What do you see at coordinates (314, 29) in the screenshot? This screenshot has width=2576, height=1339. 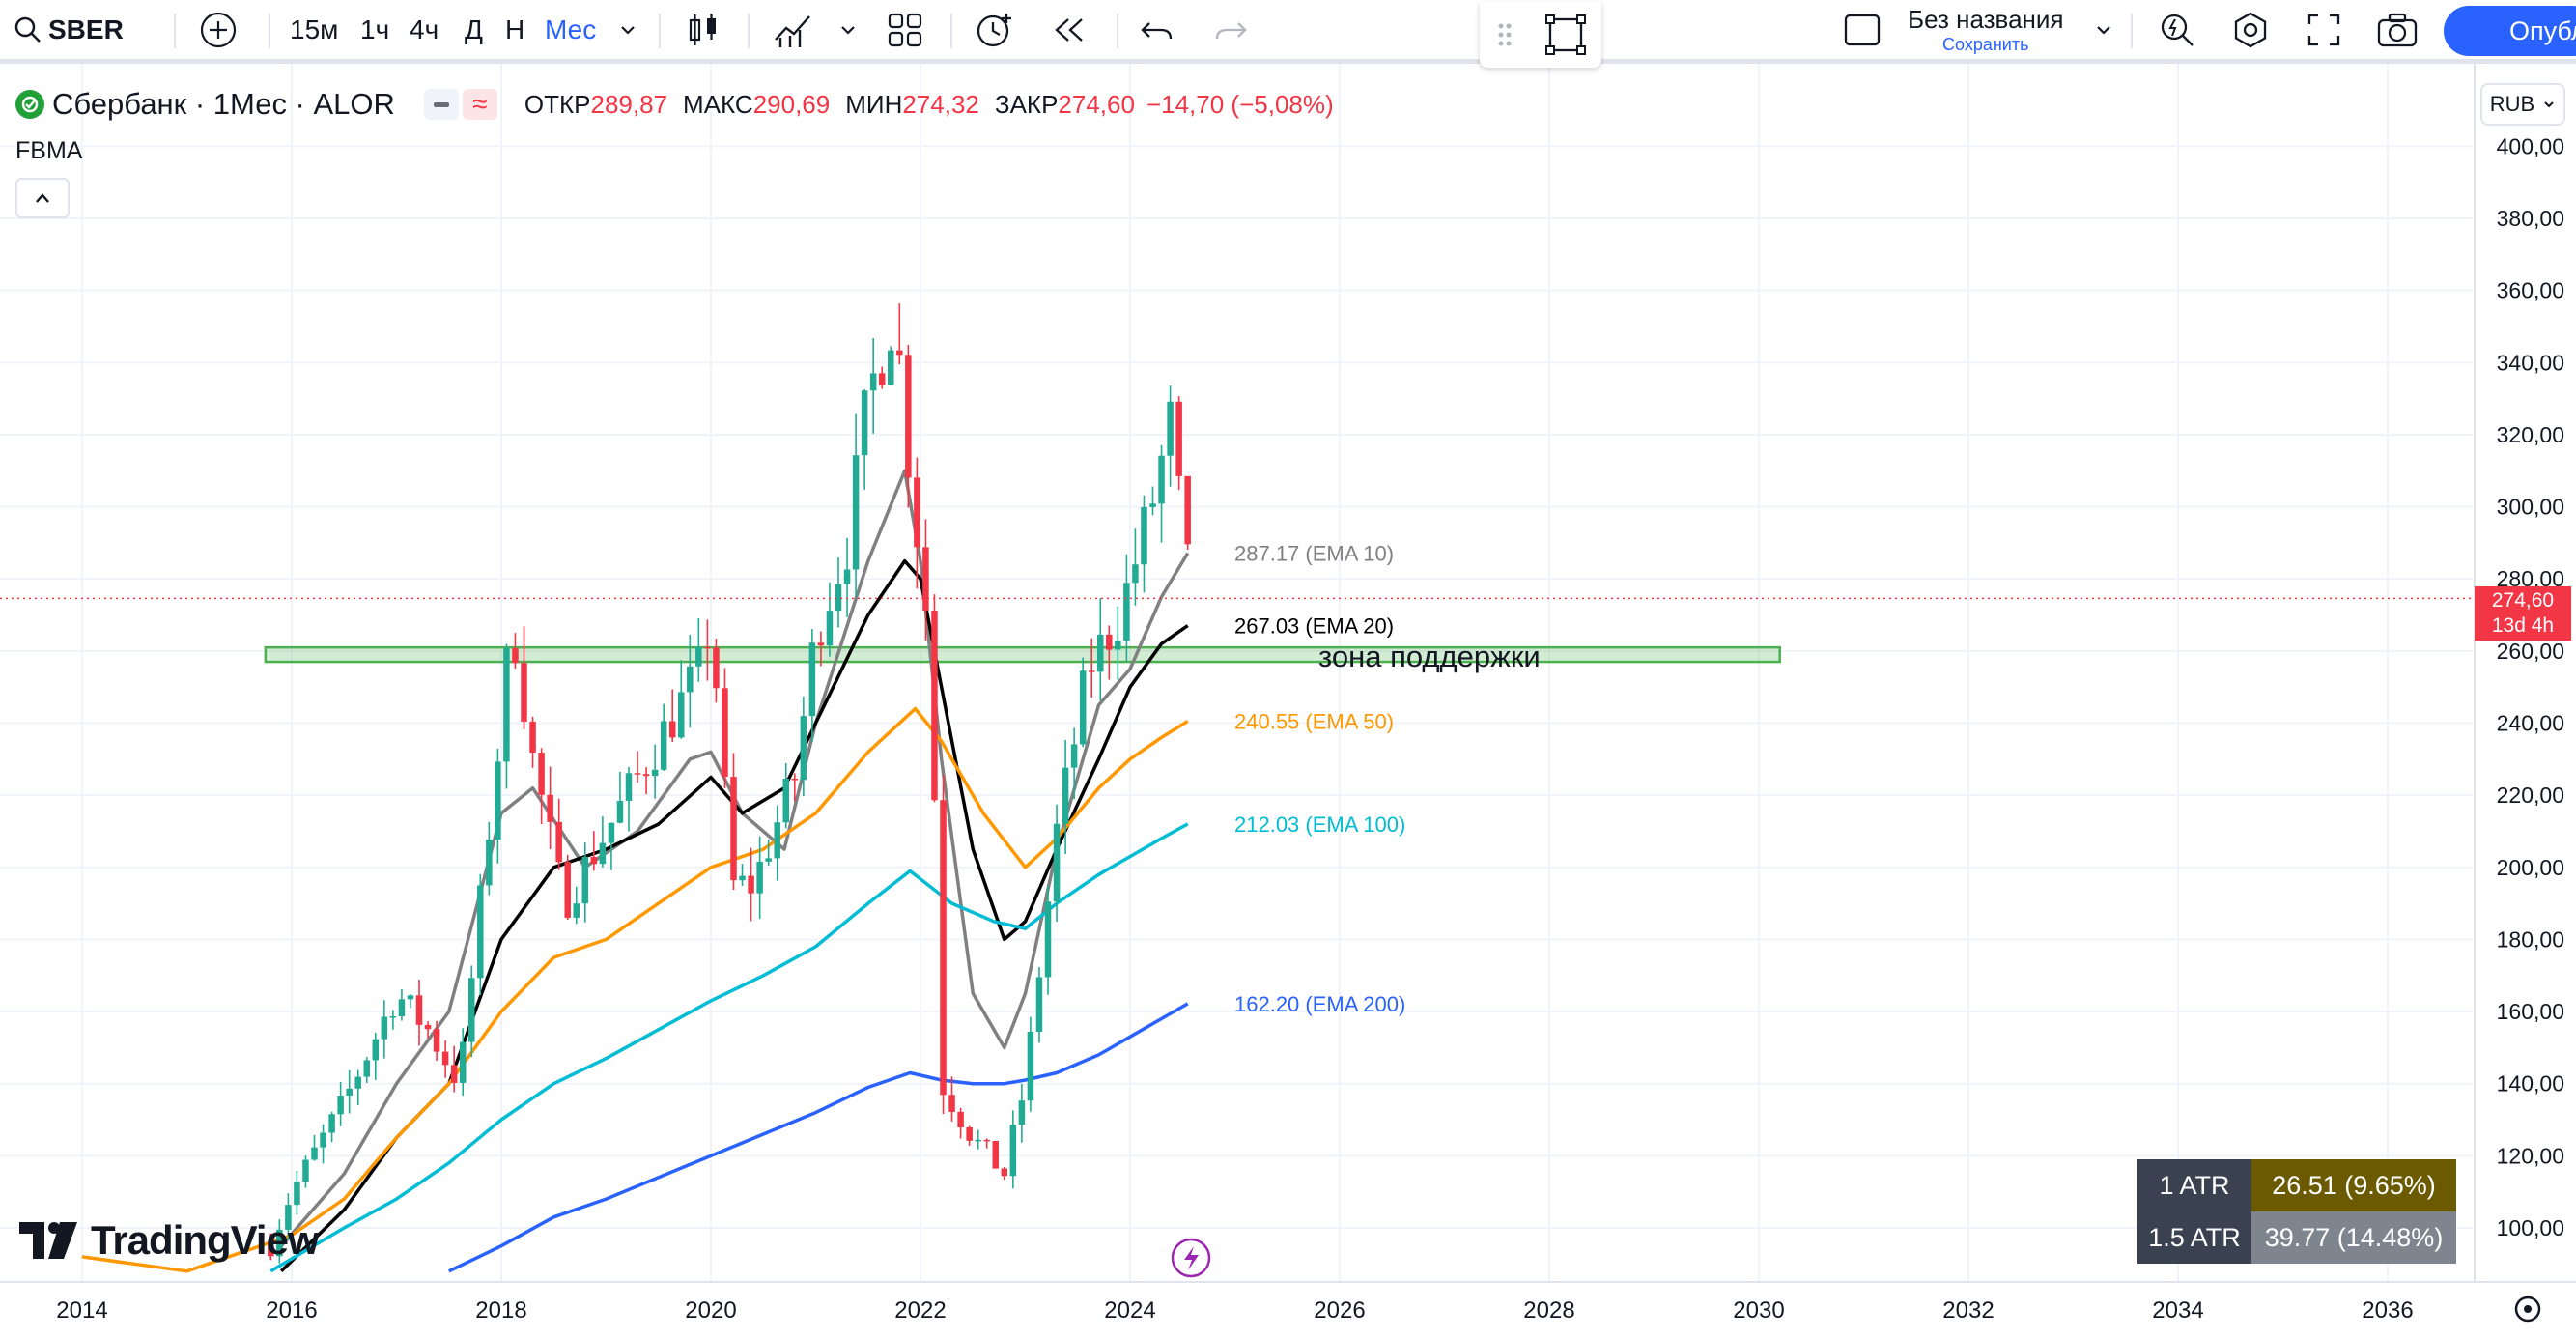 I see `interval-15m: 15м` at bounding box center [314, 29].